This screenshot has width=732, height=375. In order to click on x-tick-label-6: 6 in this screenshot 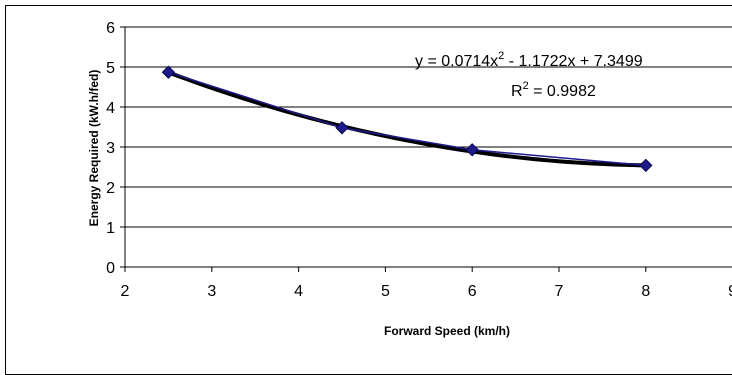, I will do `click(472, 291)`.